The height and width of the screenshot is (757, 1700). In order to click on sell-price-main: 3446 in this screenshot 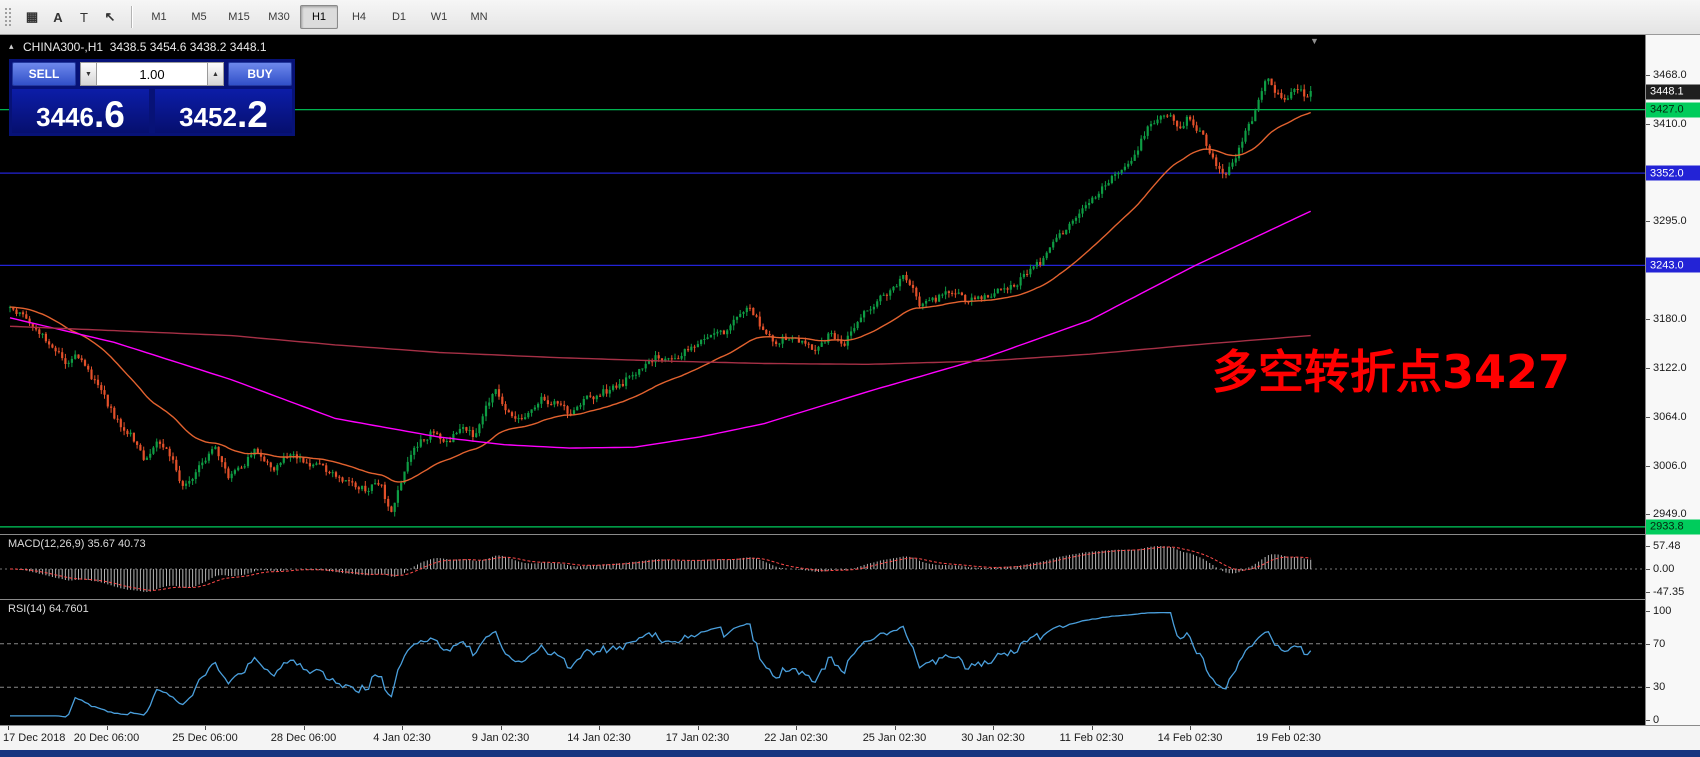, I will do `click(65, 117)`.